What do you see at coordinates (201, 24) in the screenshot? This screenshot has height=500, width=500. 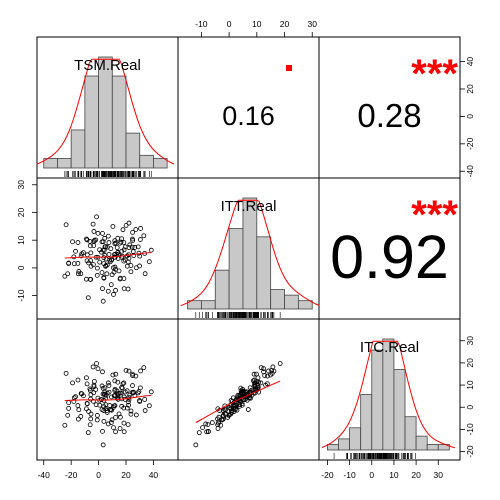 I see `x-tick-label: -10` at bounding box center [201, 24].